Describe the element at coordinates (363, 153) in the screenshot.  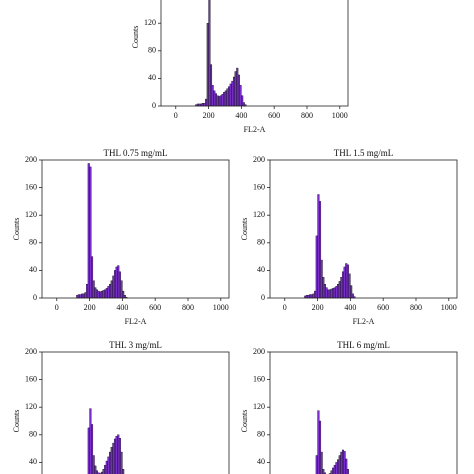
I see `panel-title: THL 1.5 mg/mL` at that location.